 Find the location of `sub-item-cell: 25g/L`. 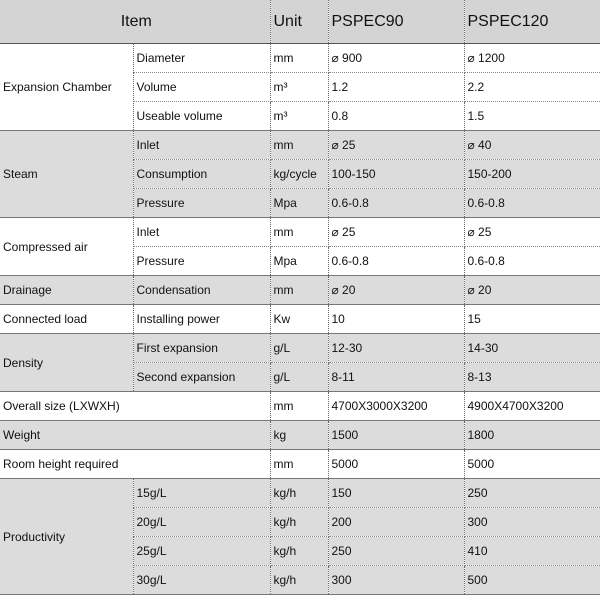

sub-item-cell: 25g/L is located at coordinates (202, 551).